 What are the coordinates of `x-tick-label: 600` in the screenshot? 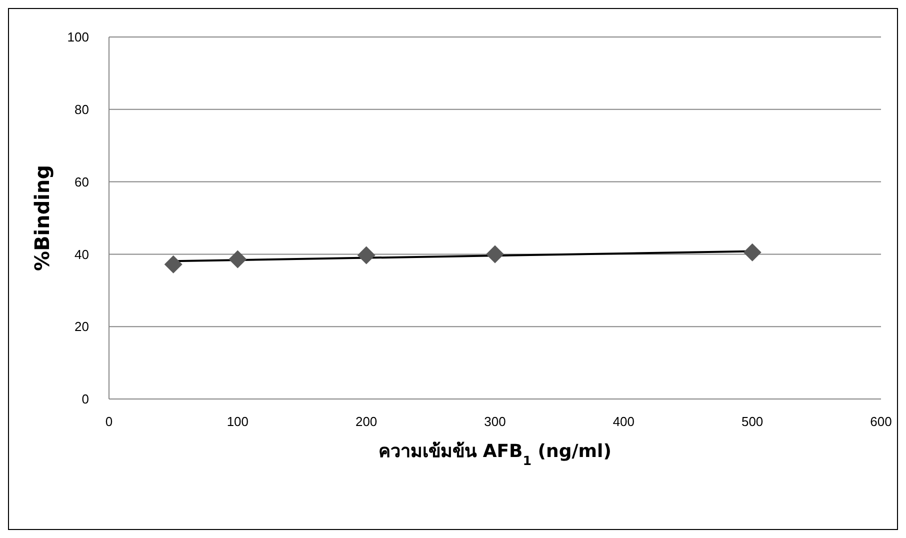 It's located at (881, 422).